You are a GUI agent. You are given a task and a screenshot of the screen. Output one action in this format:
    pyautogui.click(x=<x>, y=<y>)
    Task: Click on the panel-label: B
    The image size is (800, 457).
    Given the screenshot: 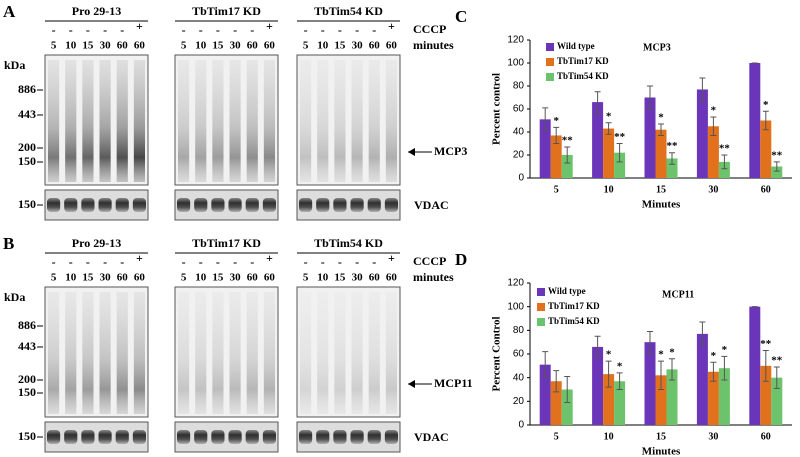 What is the action you would take?
    pyautogui.click(x=8, y=243)
    